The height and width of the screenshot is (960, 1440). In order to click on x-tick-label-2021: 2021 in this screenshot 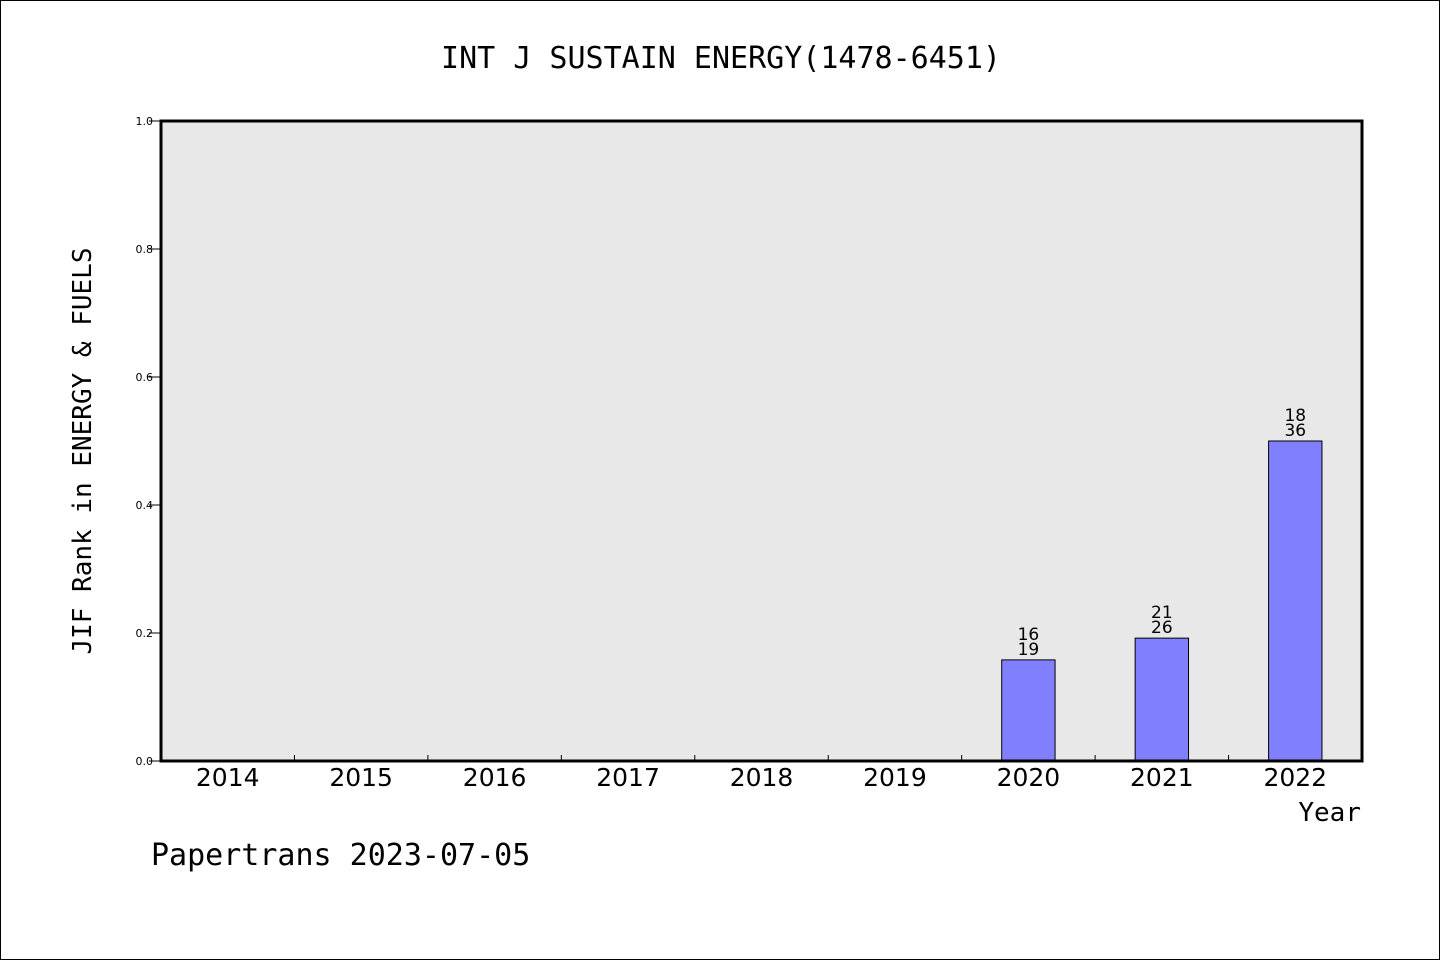, I will do `click(1162, 777)`.